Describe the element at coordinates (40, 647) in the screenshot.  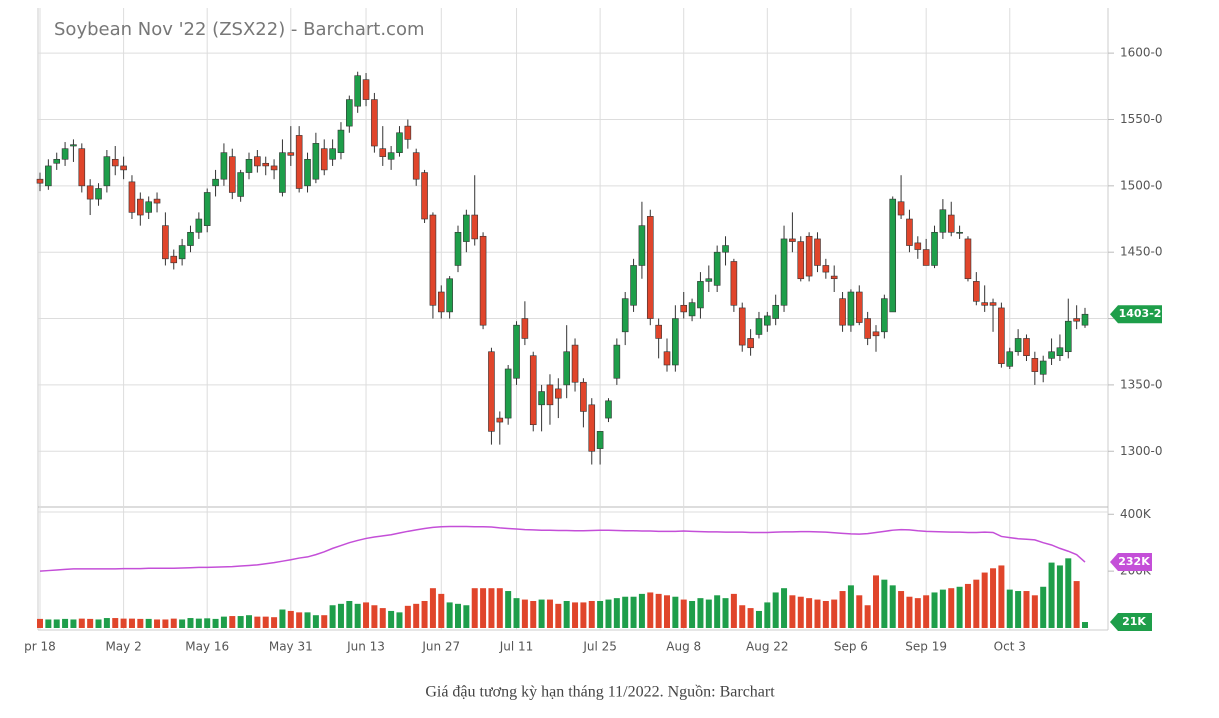
I see `x-tick-label: pr 18` at that location.